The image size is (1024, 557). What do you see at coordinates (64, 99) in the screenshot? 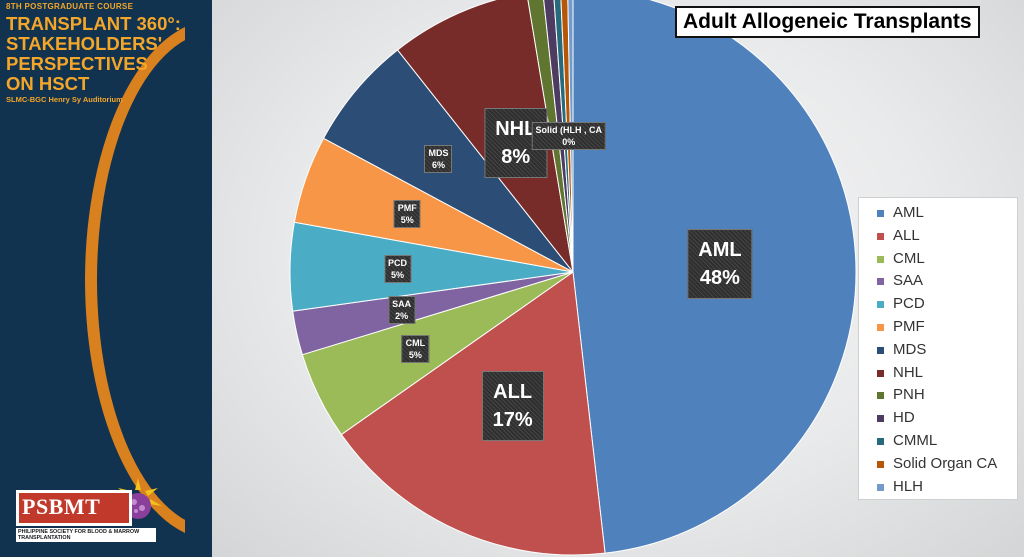
I see `venue-label: SLMC-BGC Henry Sy Auditorium` at bounding box center [64, 99].